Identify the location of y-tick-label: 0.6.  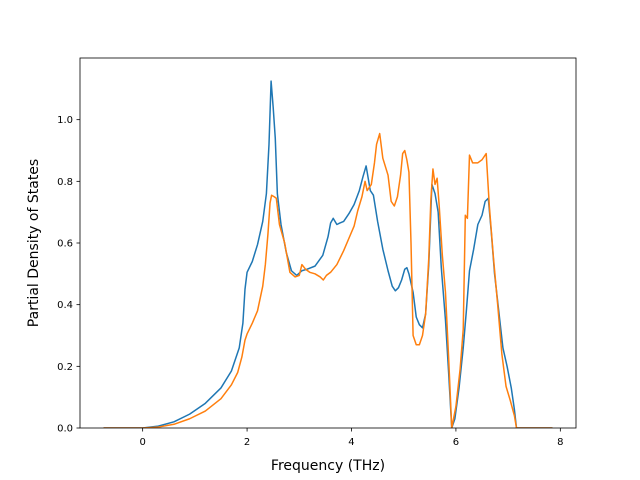
(65, 244).